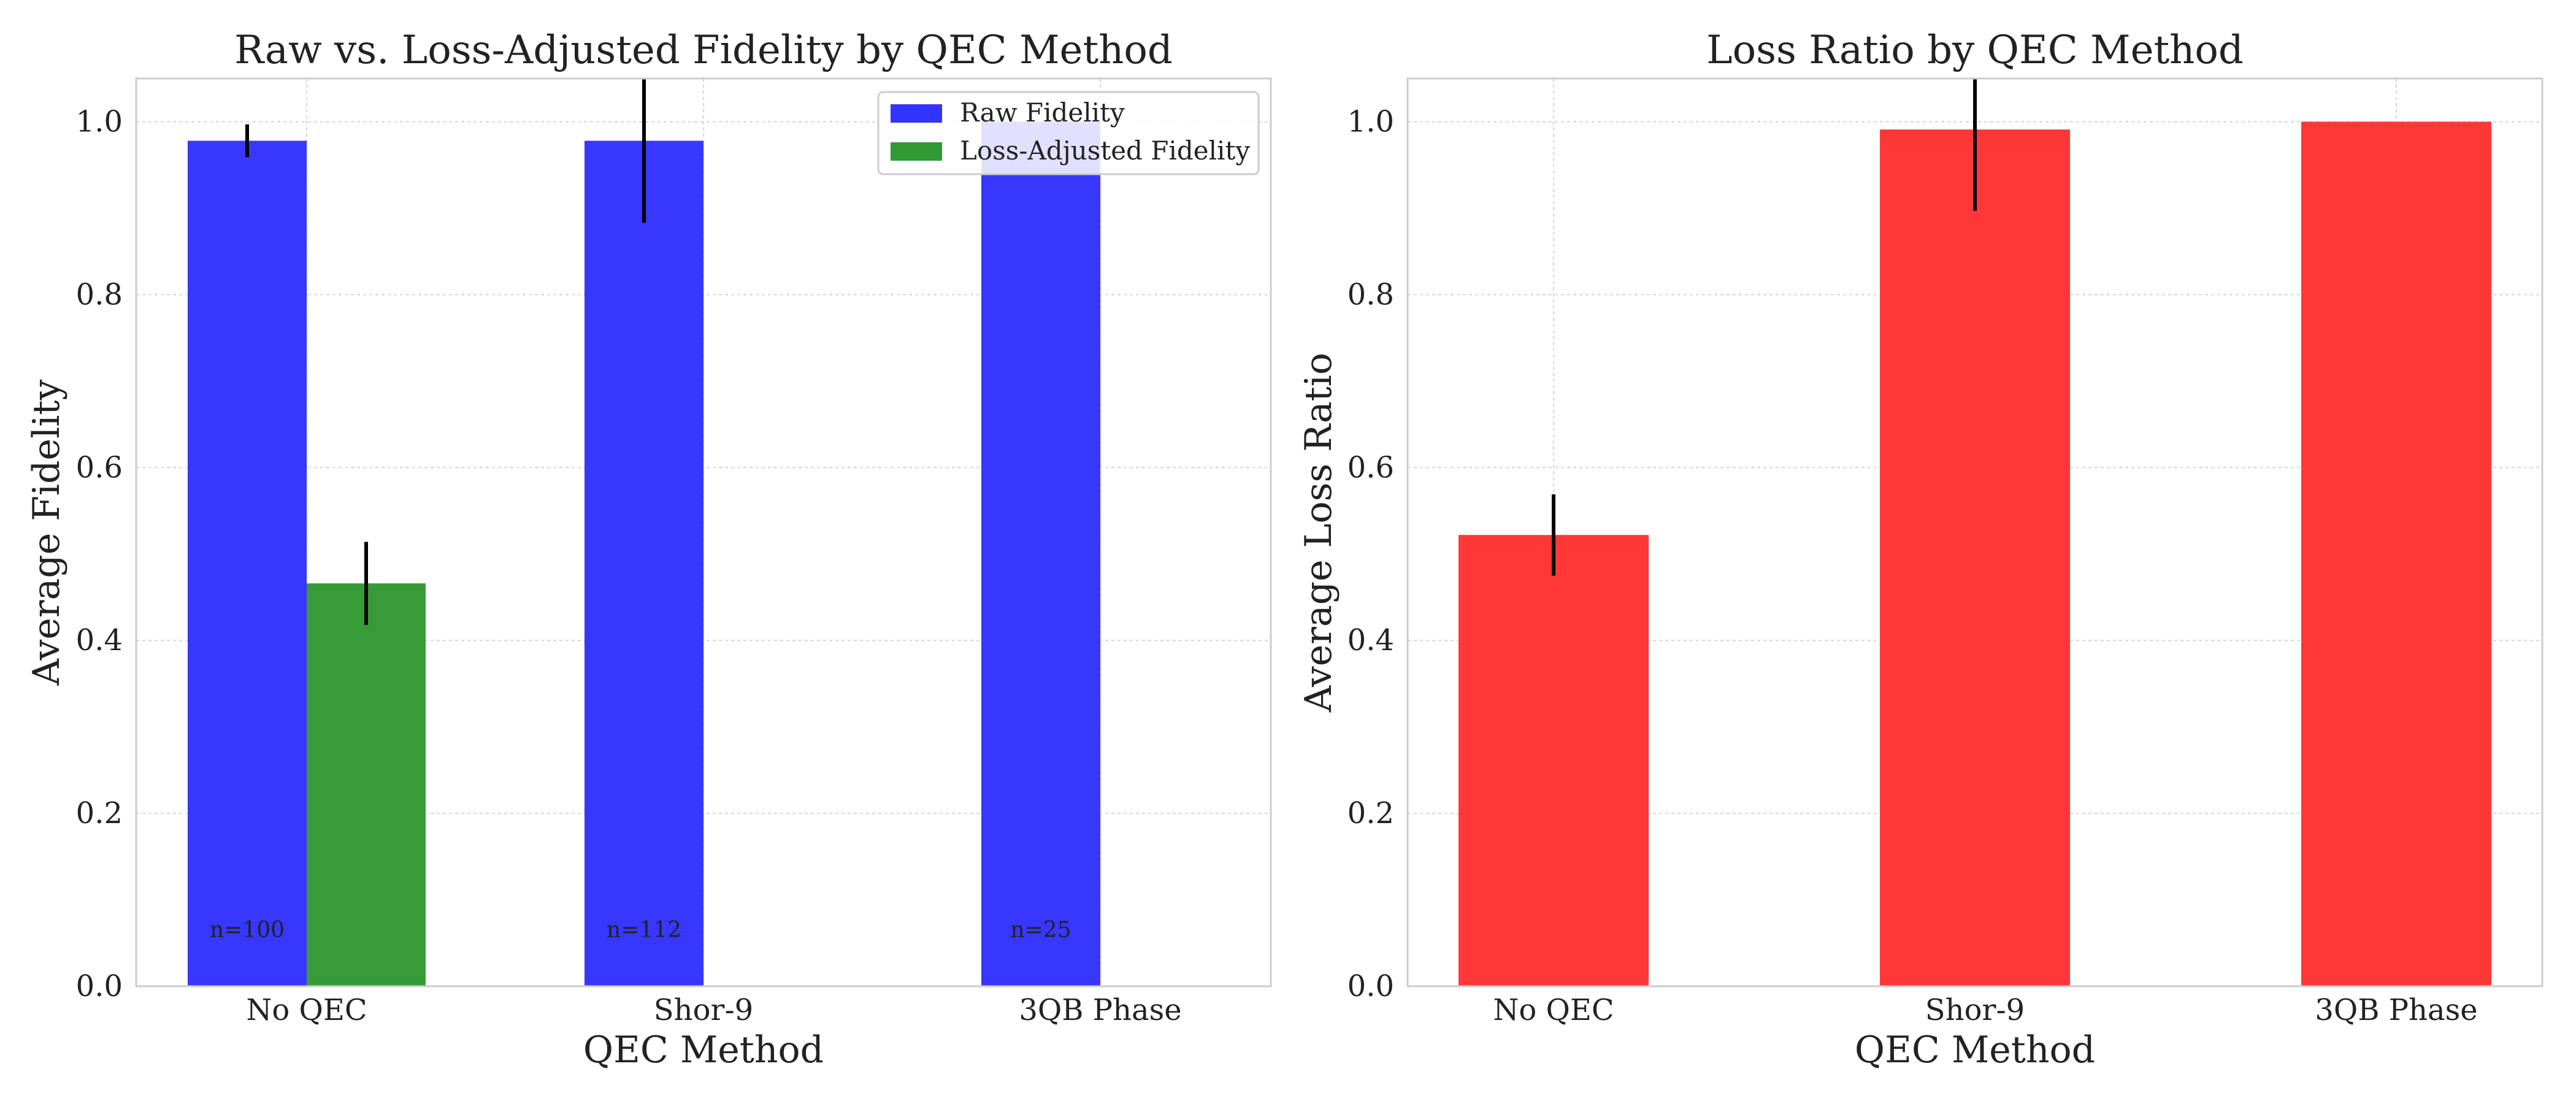  Describe the element at coordinates (1040, 930) in the screenshot. I see `sample-size-label: n=25` at that location.